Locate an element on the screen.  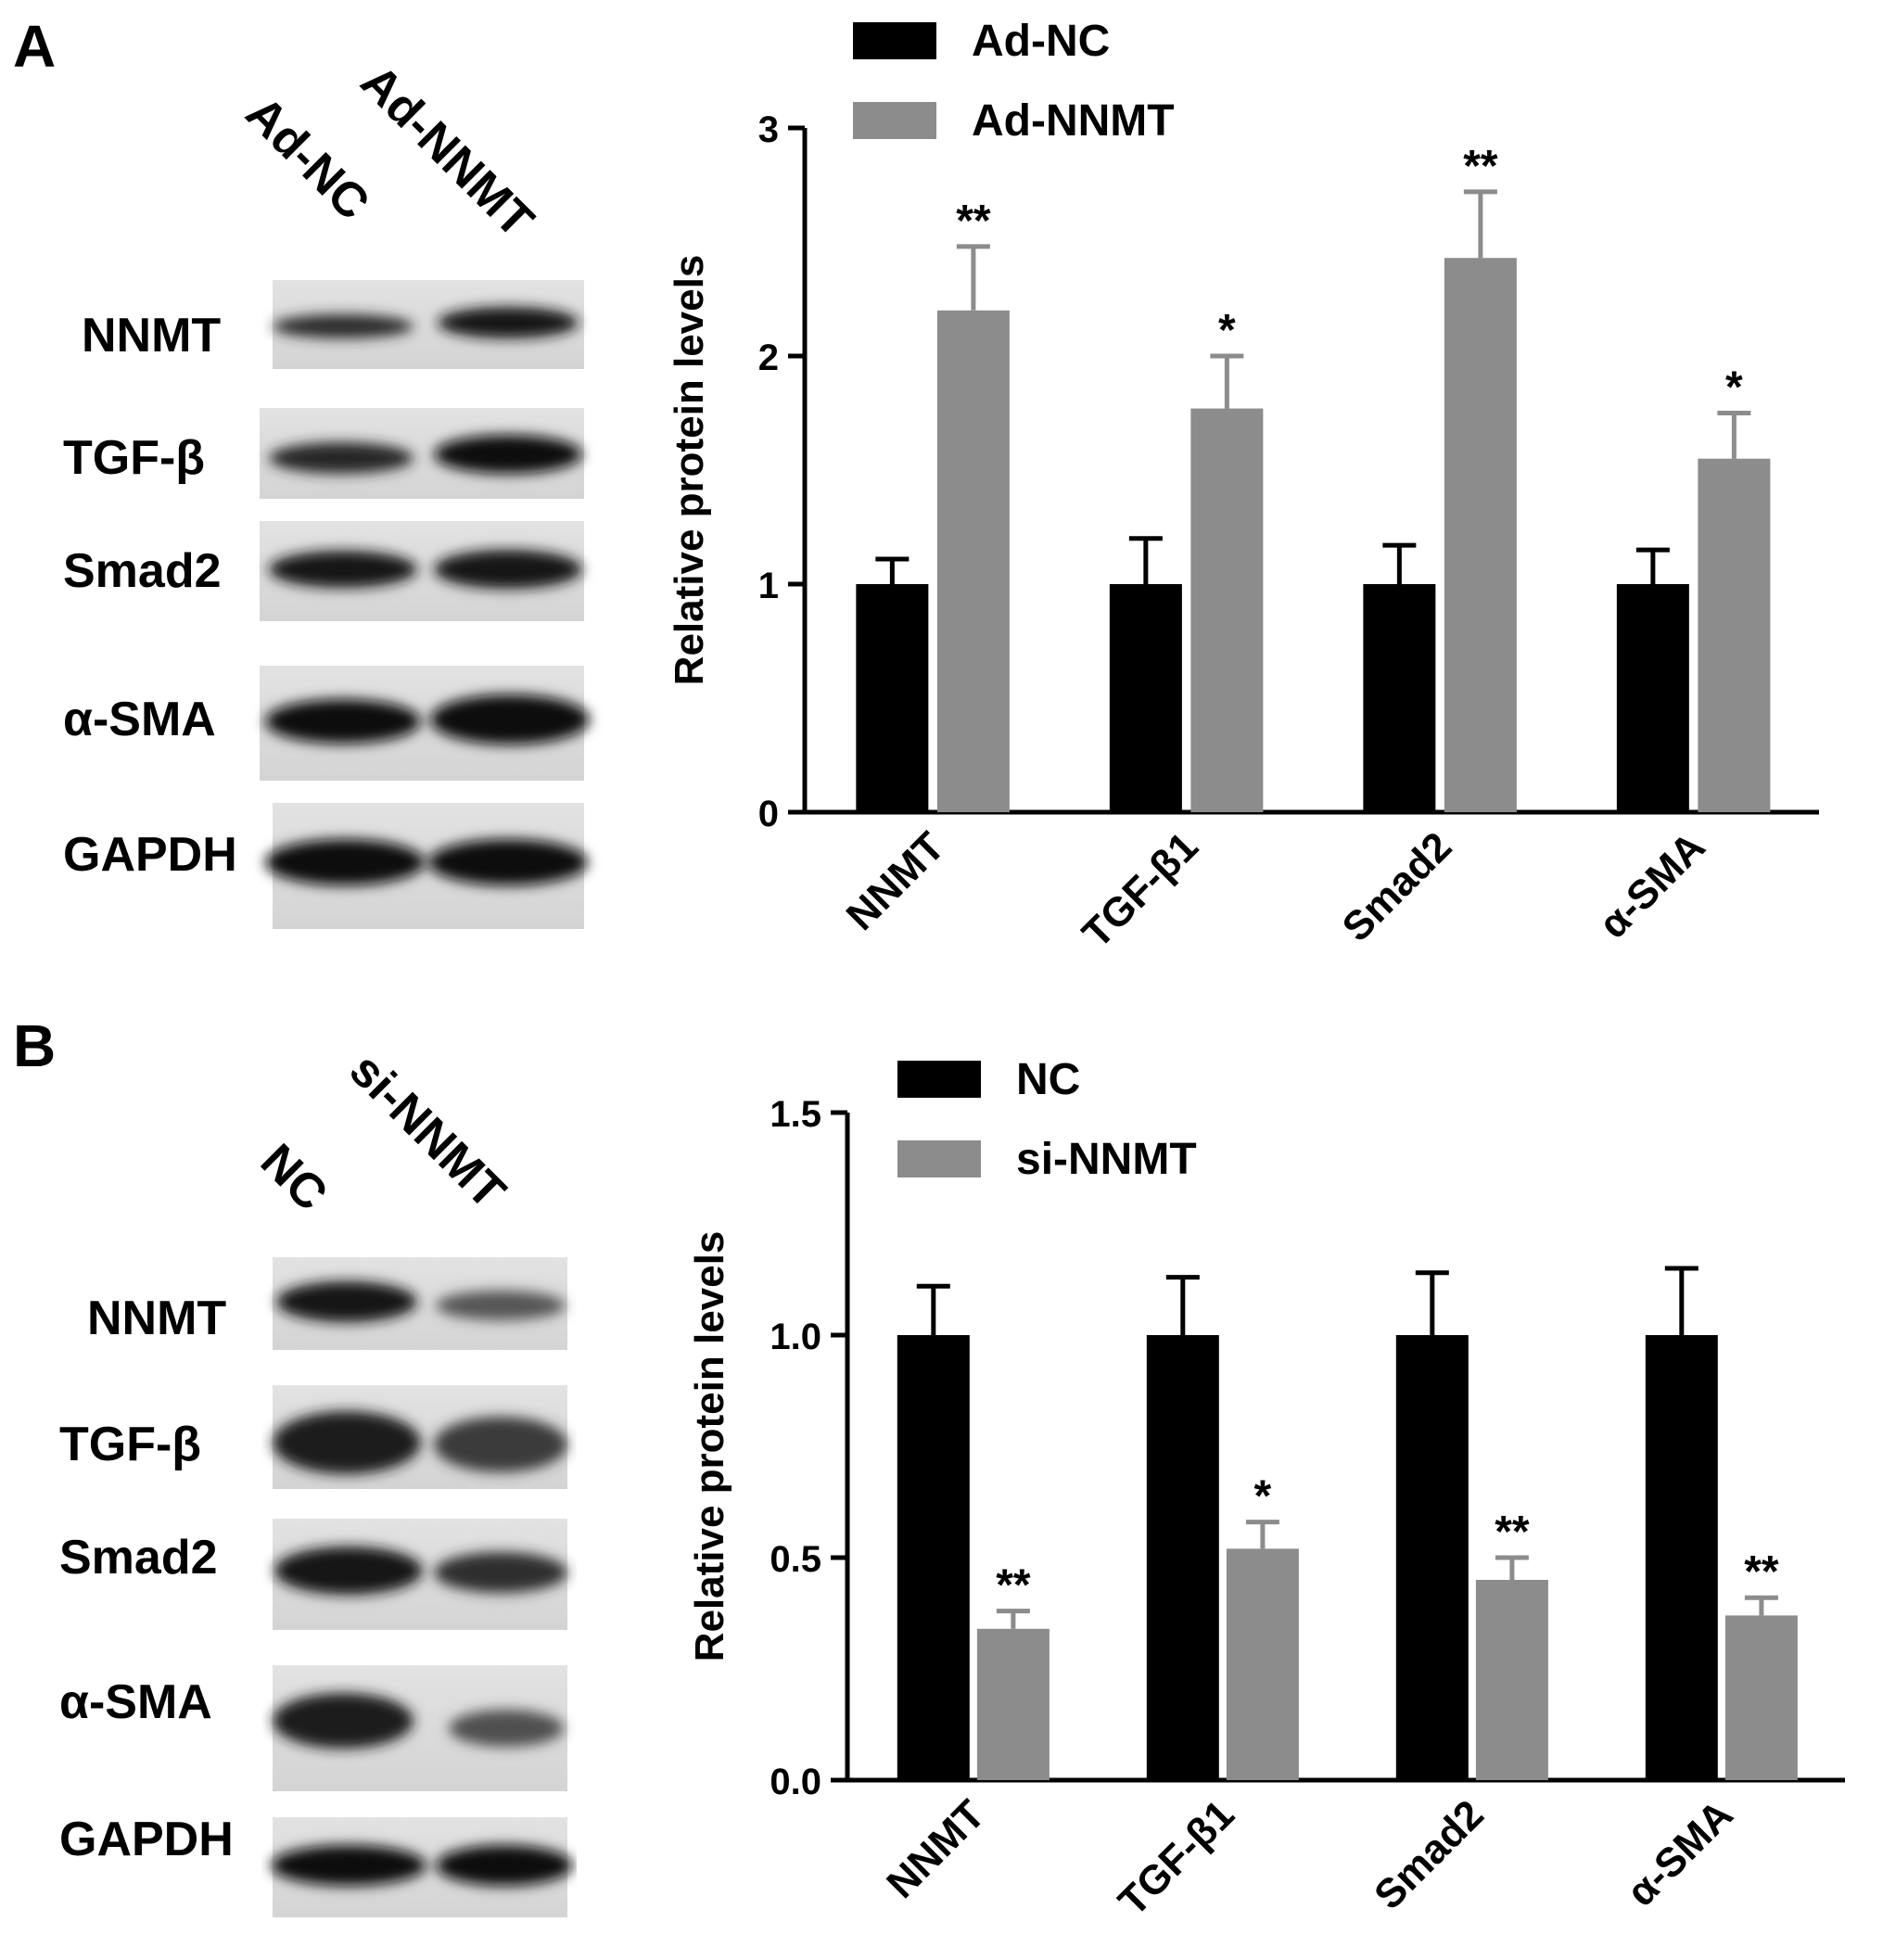
y-tick-label: 0.0 is located at coordinates (795, 1782).